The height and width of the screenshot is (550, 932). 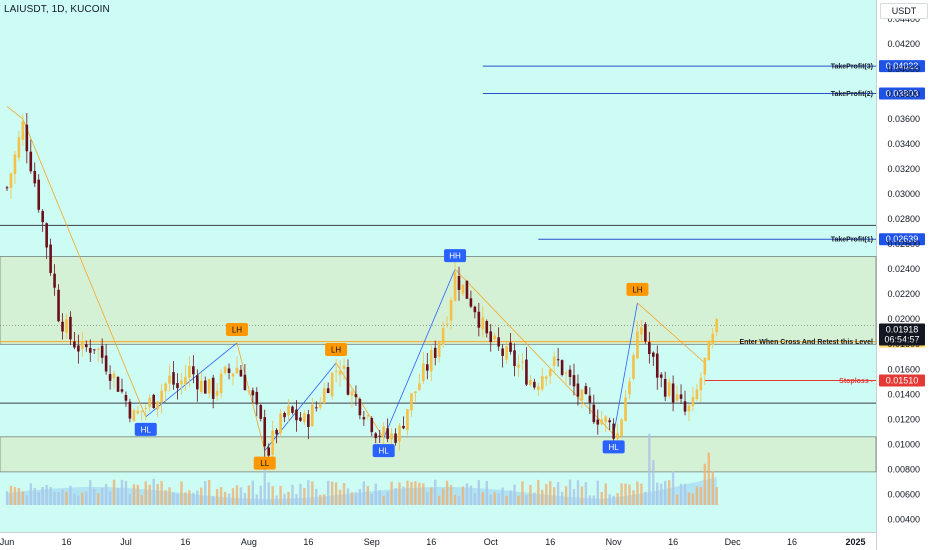 I want to click on time-axis, so click(x=438, y=541).